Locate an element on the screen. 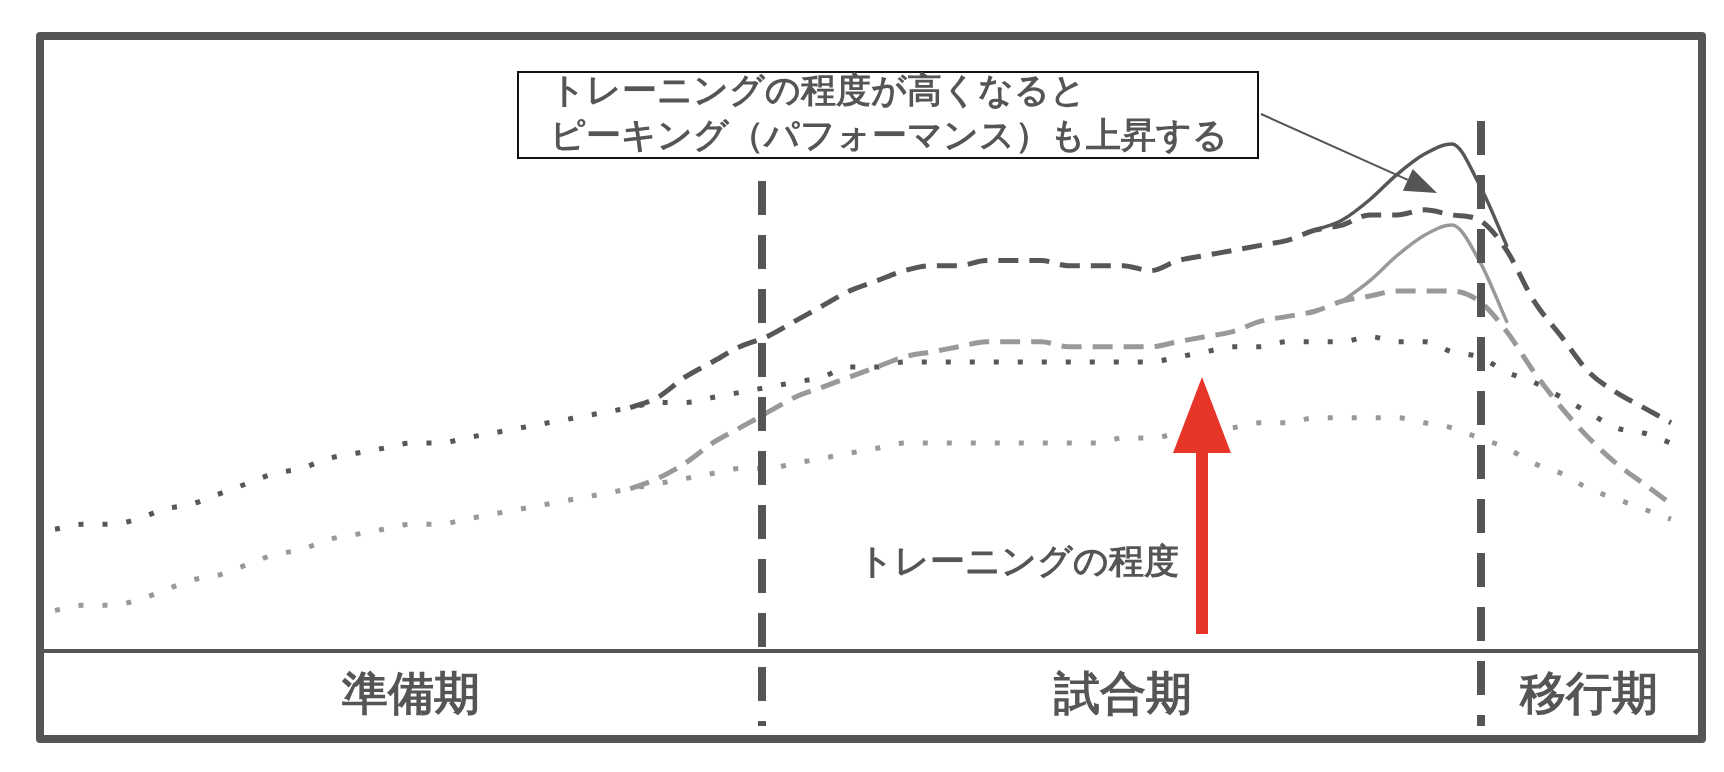  x-tick-label: 移行期 is located at coordinates (1588, 692).